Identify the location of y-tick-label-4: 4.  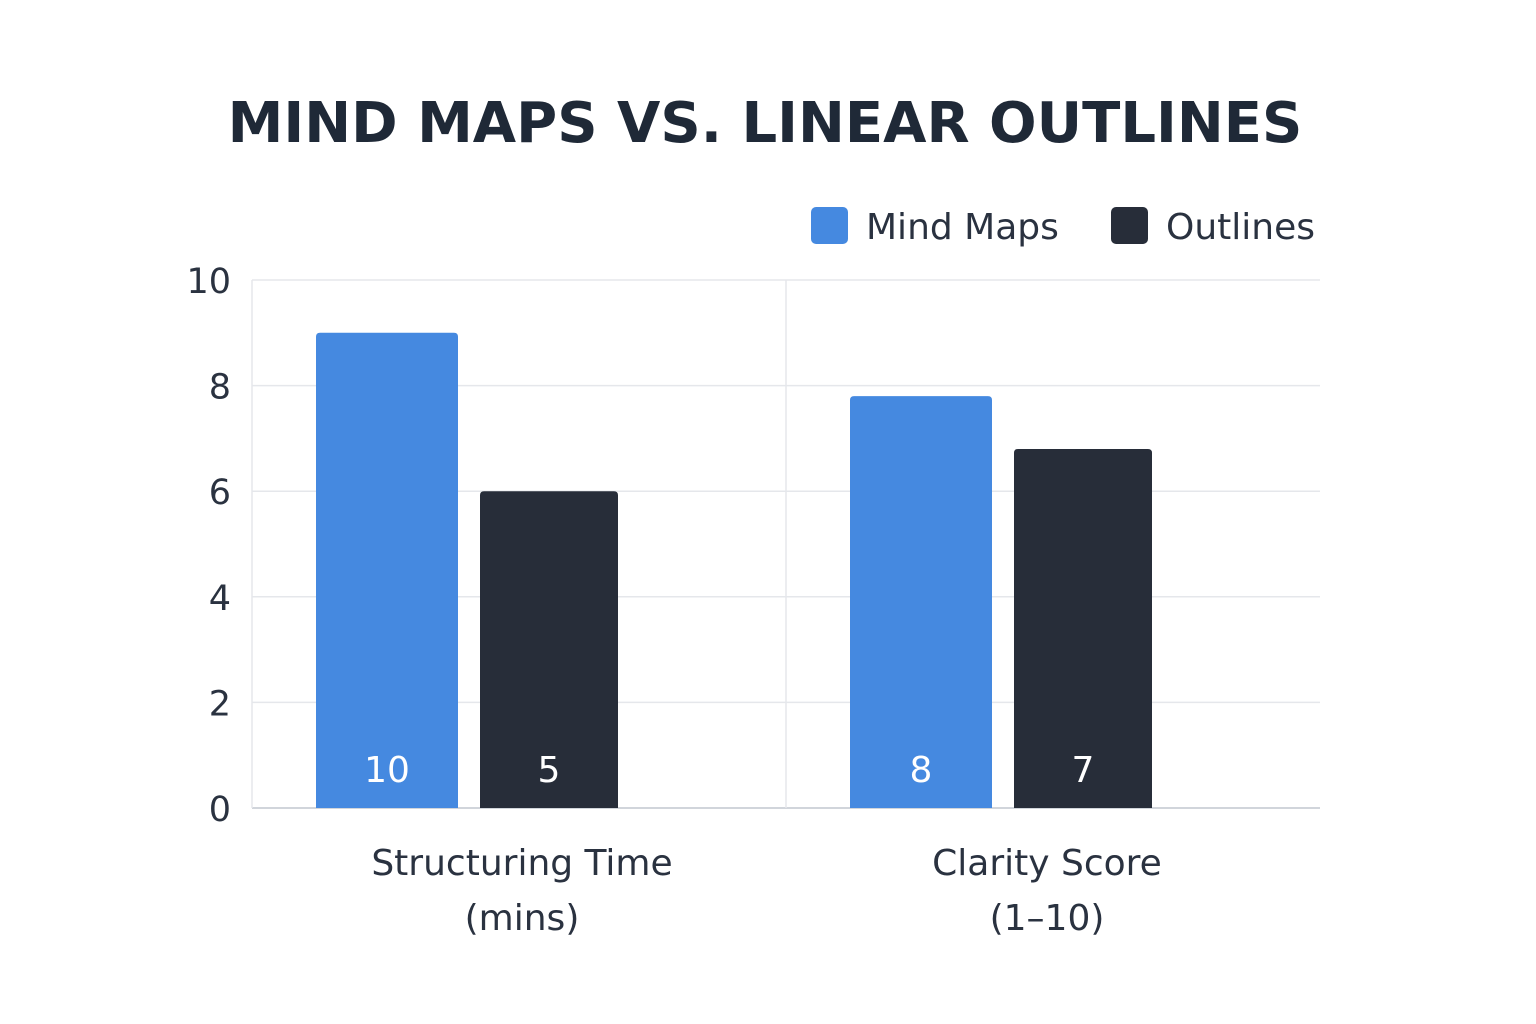
(220, 599).